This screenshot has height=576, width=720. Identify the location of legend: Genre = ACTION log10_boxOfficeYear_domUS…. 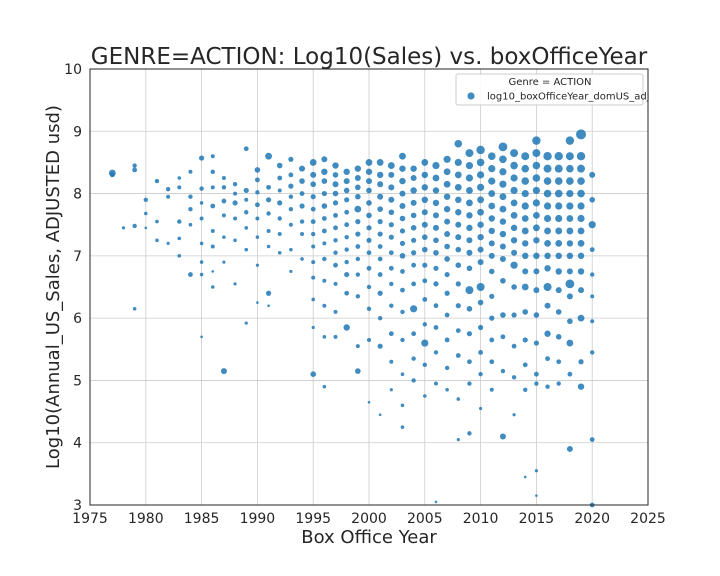
(552, 89).